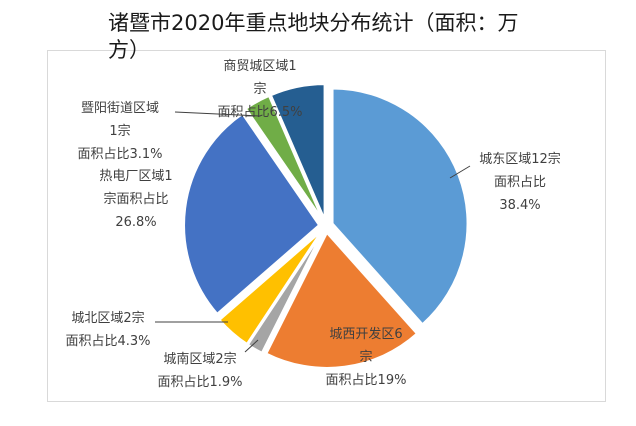  What do you see at coordinates (313, 36) in the screenshot?
I see `chart-title: 诸暨市2020年重点地块分布统计（面积：万方）` at bounding box center [313, 36].